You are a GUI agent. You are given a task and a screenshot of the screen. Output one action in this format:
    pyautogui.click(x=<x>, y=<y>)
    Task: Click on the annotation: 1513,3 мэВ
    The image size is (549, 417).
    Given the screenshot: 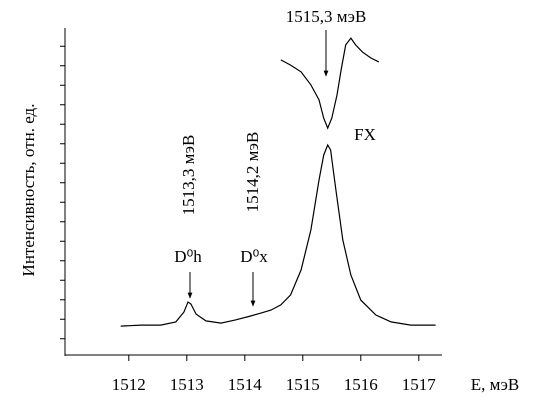 What is the action you would take?
    pyautogui.click(x=188, y=175)
    